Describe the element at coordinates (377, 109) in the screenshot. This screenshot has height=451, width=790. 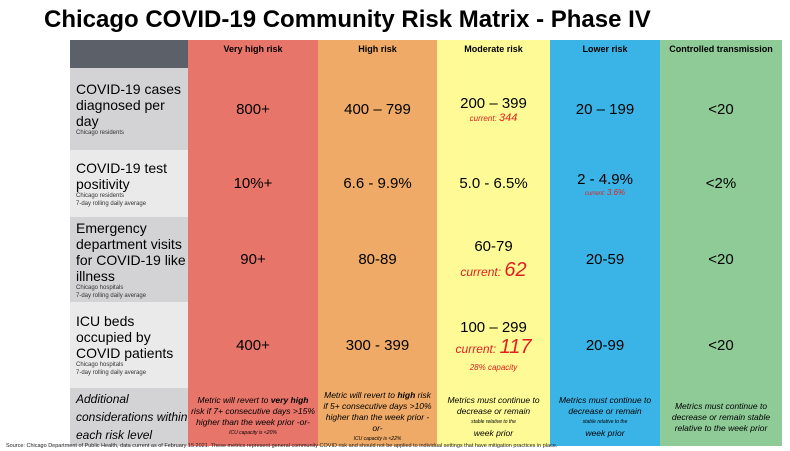
I see `cell: 400 – 799` at that location.